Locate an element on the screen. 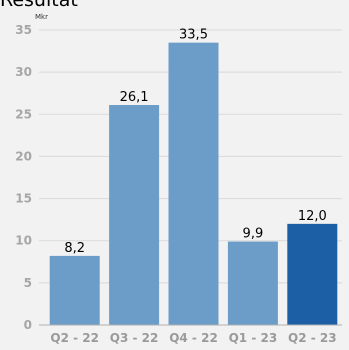  y-tick-label: 25 is located at coordinates (23, 114).